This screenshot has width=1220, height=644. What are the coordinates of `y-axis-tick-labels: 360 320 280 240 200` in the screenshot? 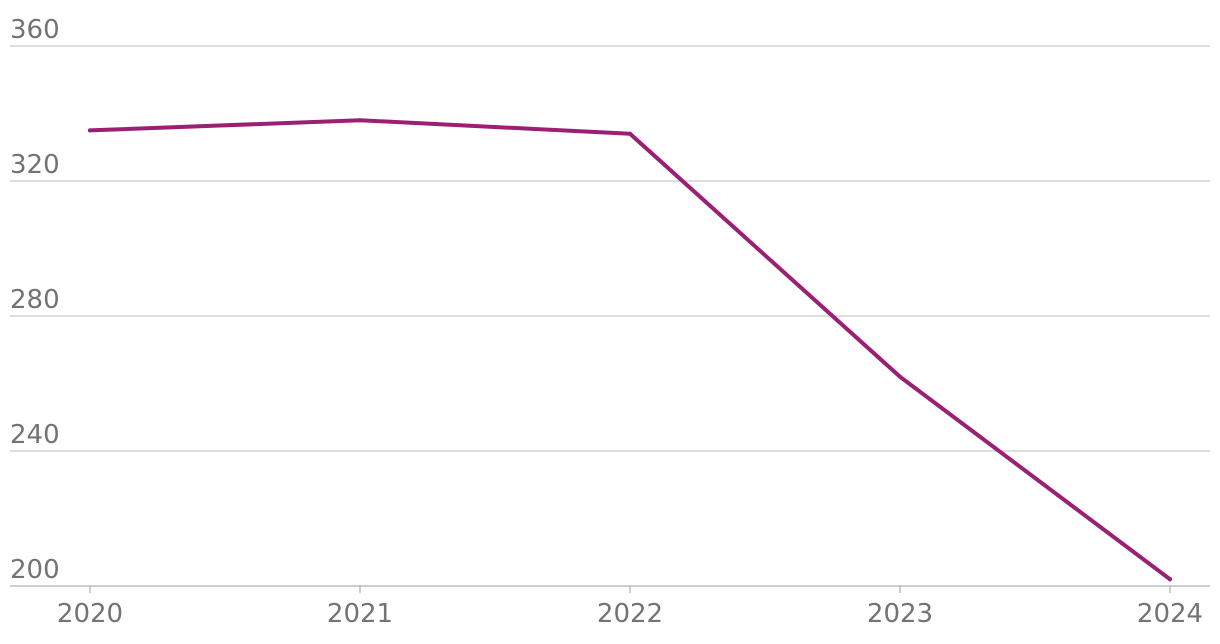 It's located at (35, 300).